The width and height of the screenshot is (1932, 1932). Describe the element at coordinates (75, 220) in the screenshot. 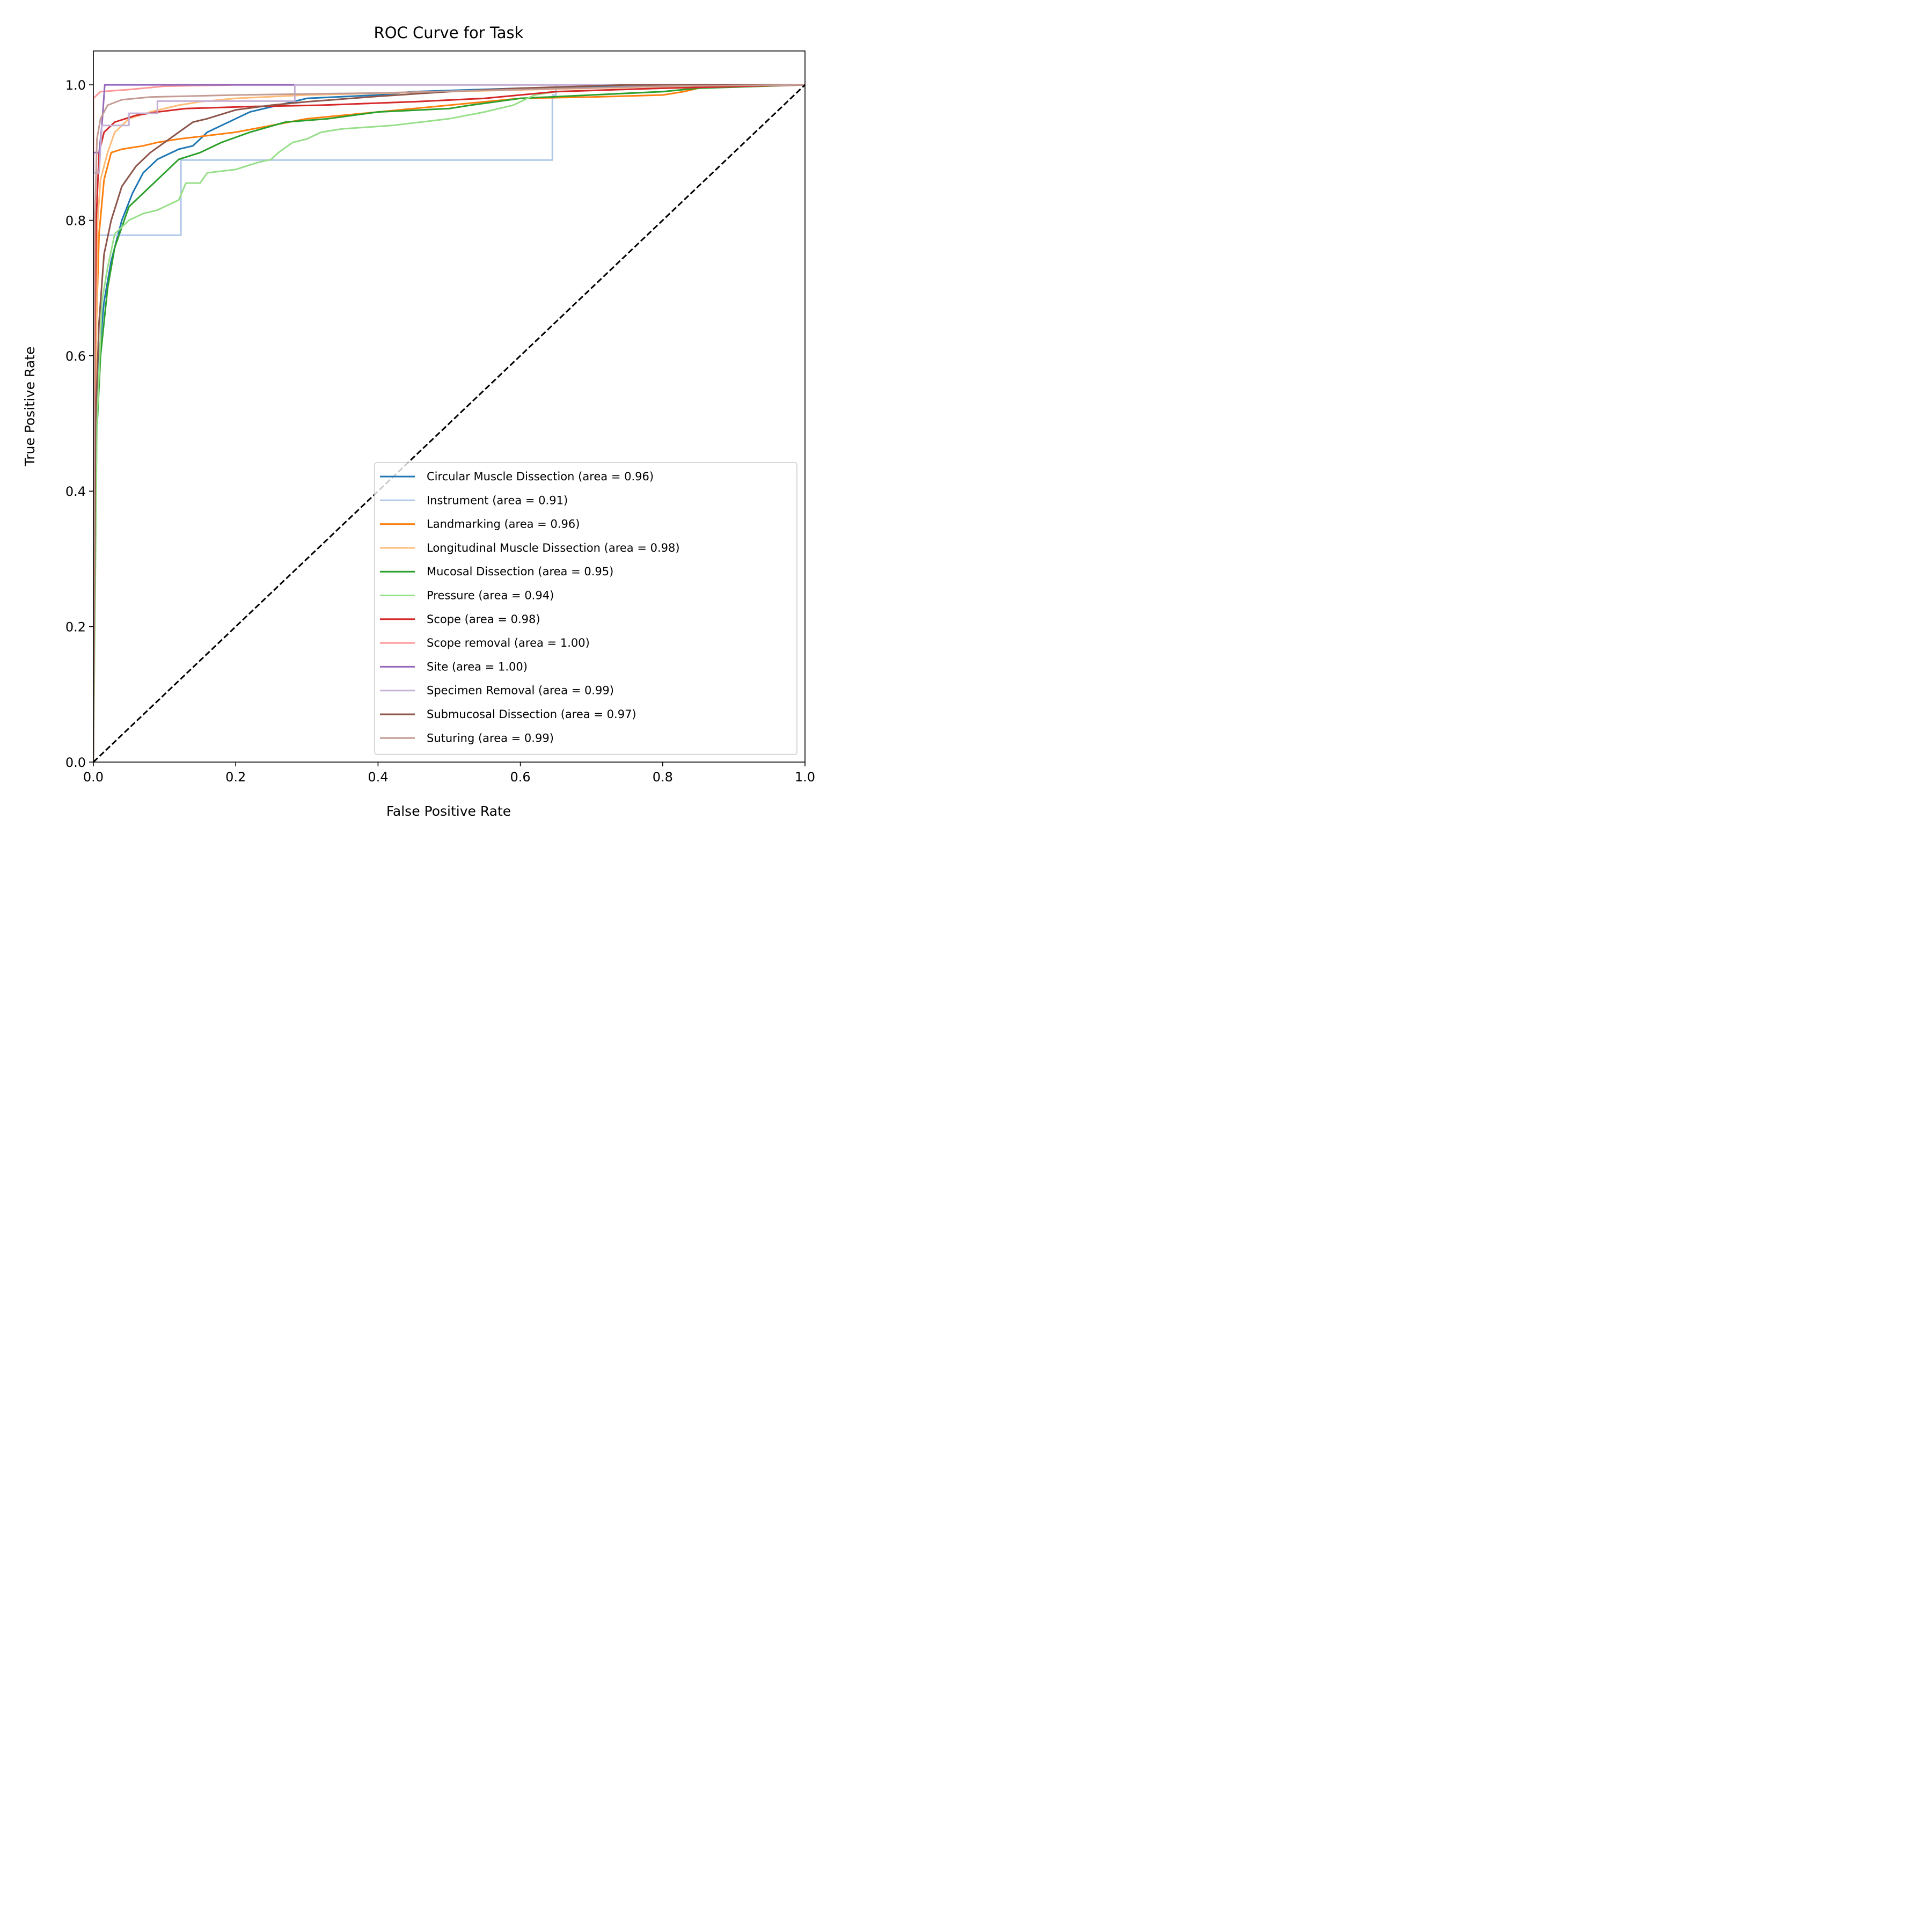

I see `y-tick-label: 0.8` at that location.